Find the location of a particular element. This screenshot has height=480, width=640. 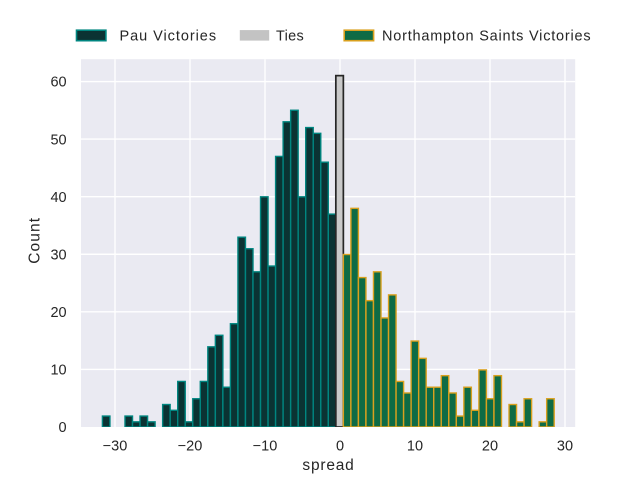

svg-text: 40 is located at coordinates (58, 198).